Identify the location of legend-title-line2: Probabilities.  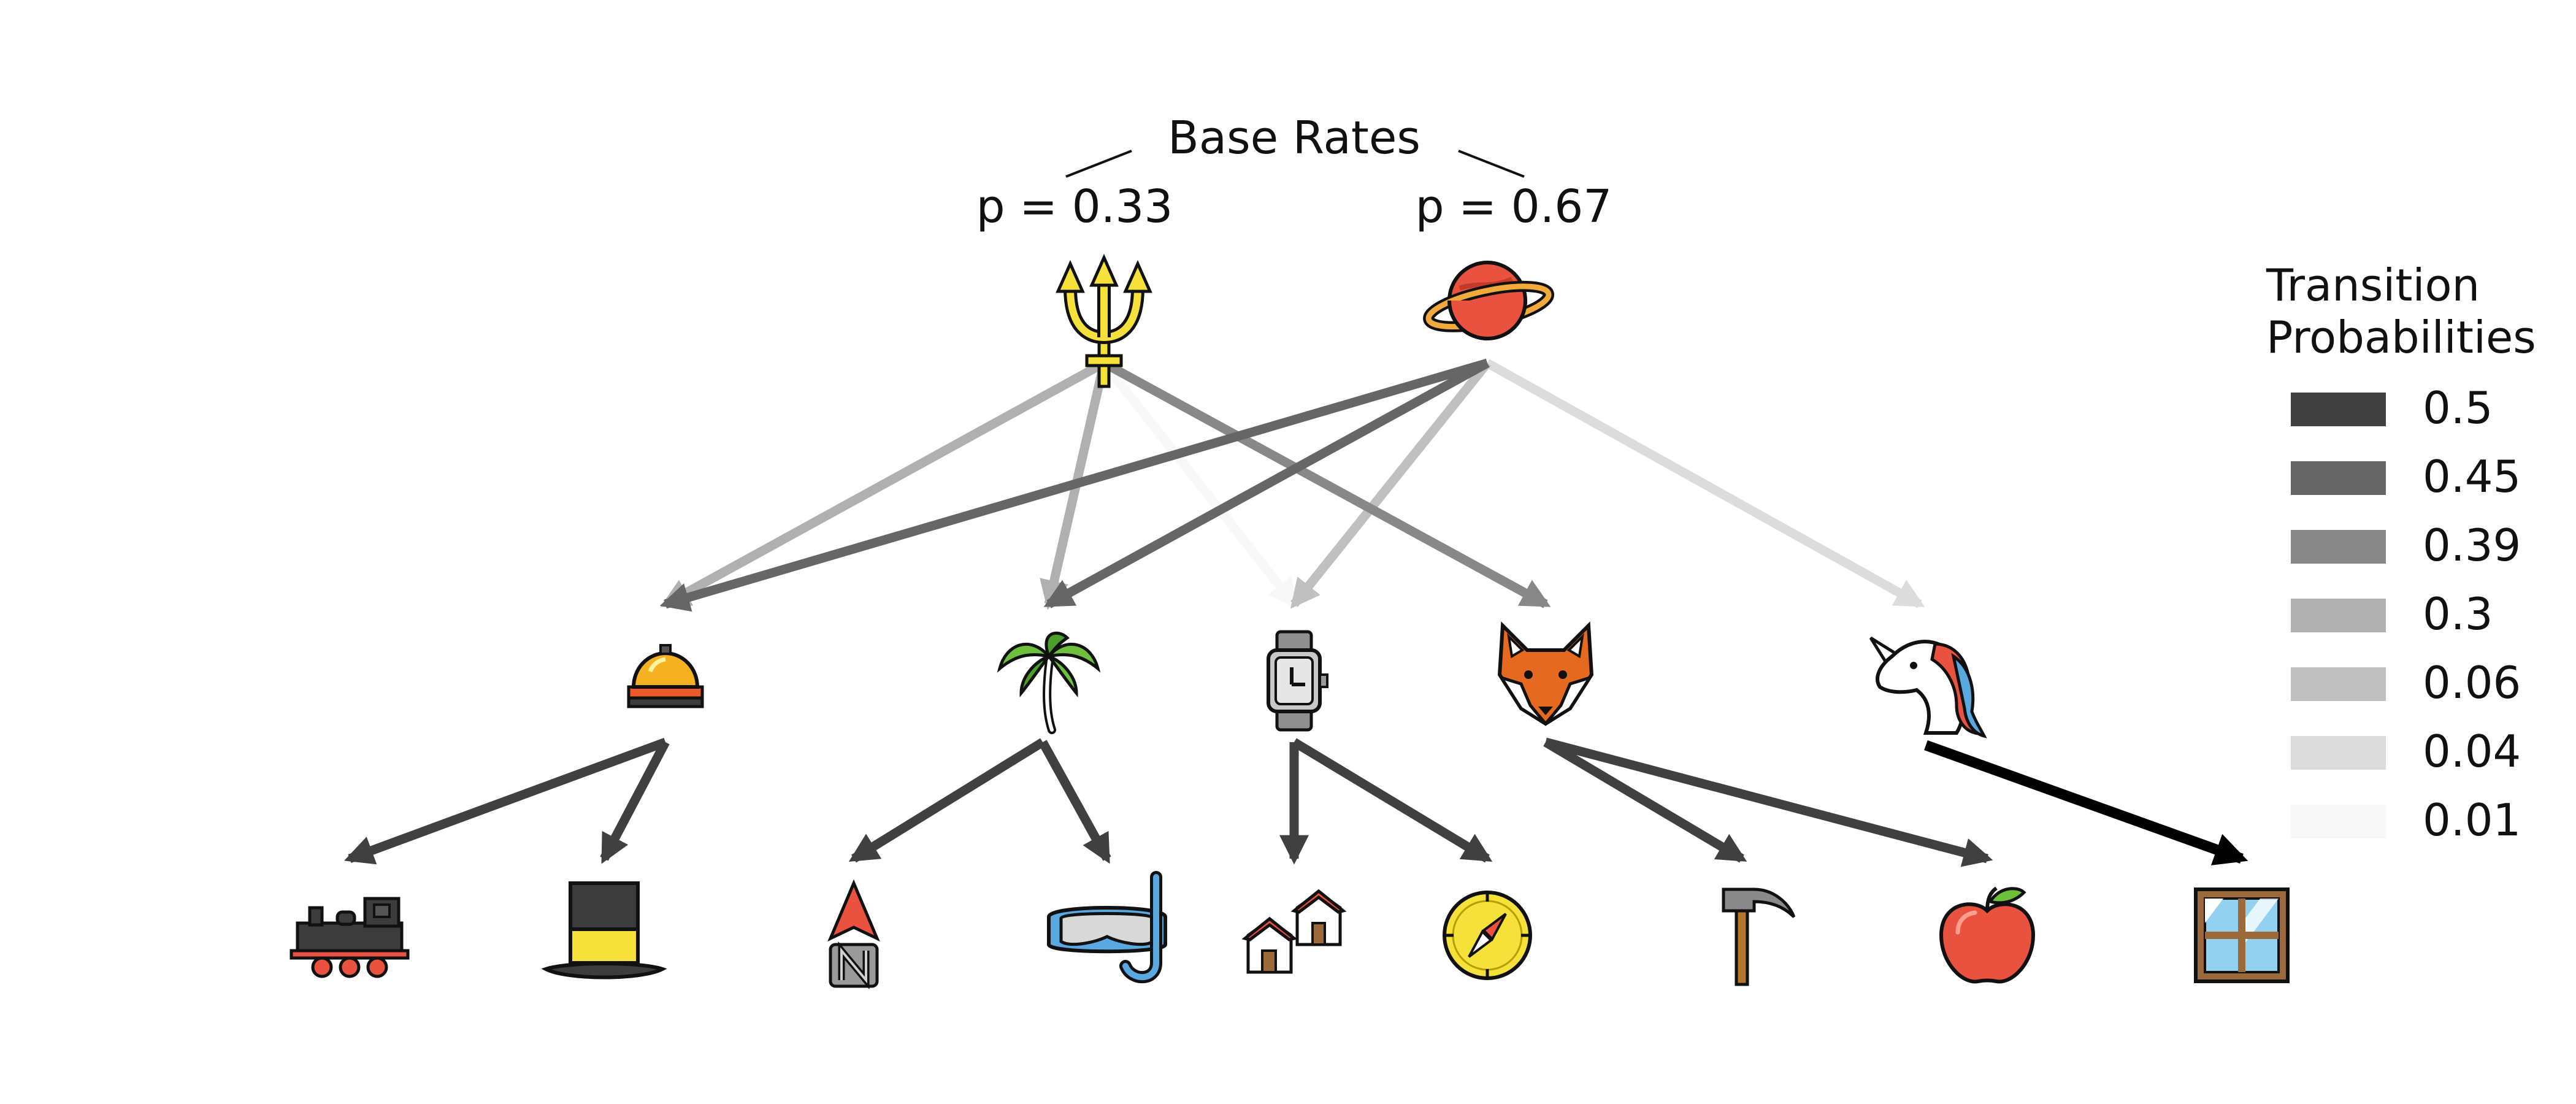
(2401, 337).